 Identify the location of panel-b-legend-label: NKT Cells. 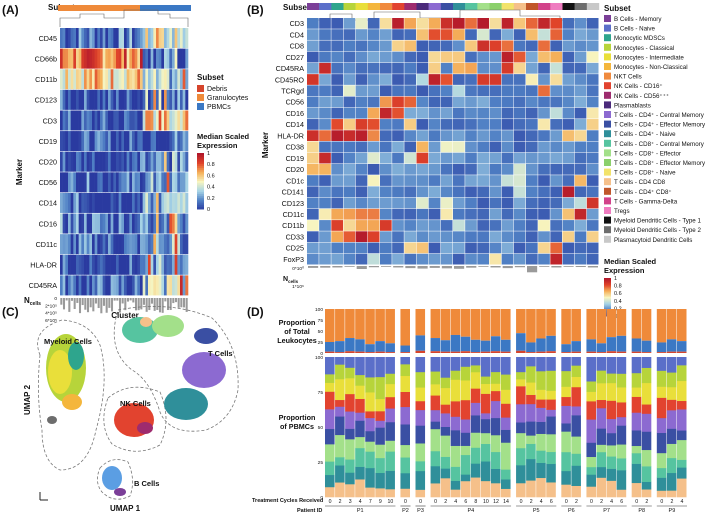
(628, 77).